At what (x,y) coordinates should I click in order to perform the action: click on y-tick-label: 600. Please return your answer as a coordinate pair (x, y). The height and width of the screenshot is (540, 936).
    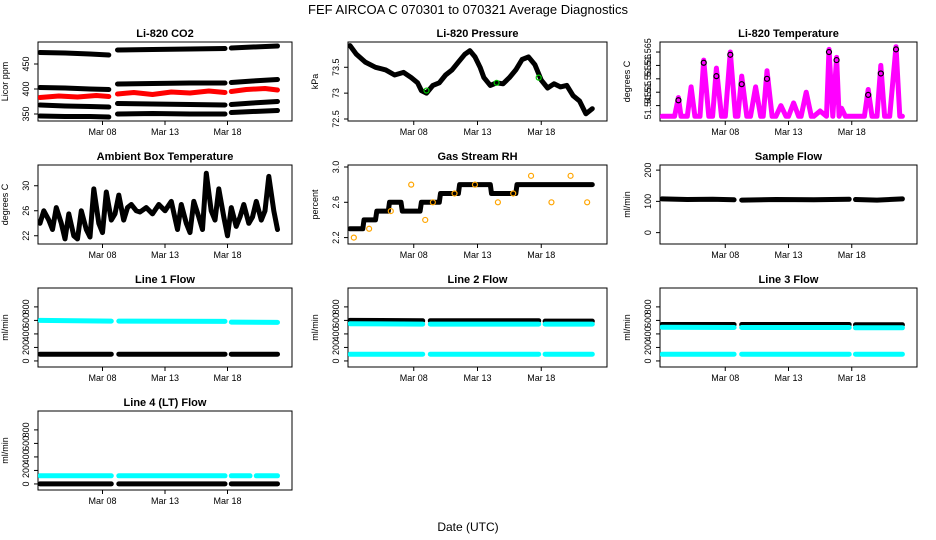
    Looking at the image, I should click on (26, 320).